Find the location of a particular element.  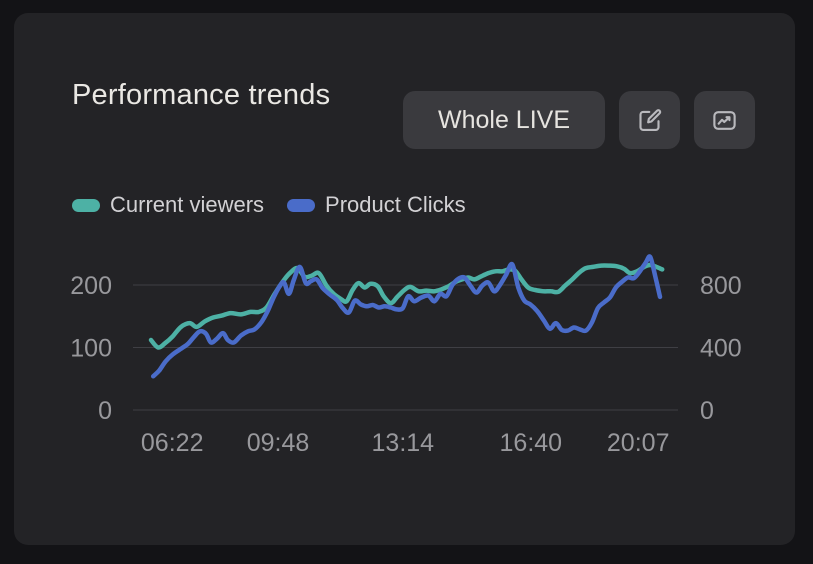

right-axis-labels: 0 400 800 is located at coordinates (721, 348).